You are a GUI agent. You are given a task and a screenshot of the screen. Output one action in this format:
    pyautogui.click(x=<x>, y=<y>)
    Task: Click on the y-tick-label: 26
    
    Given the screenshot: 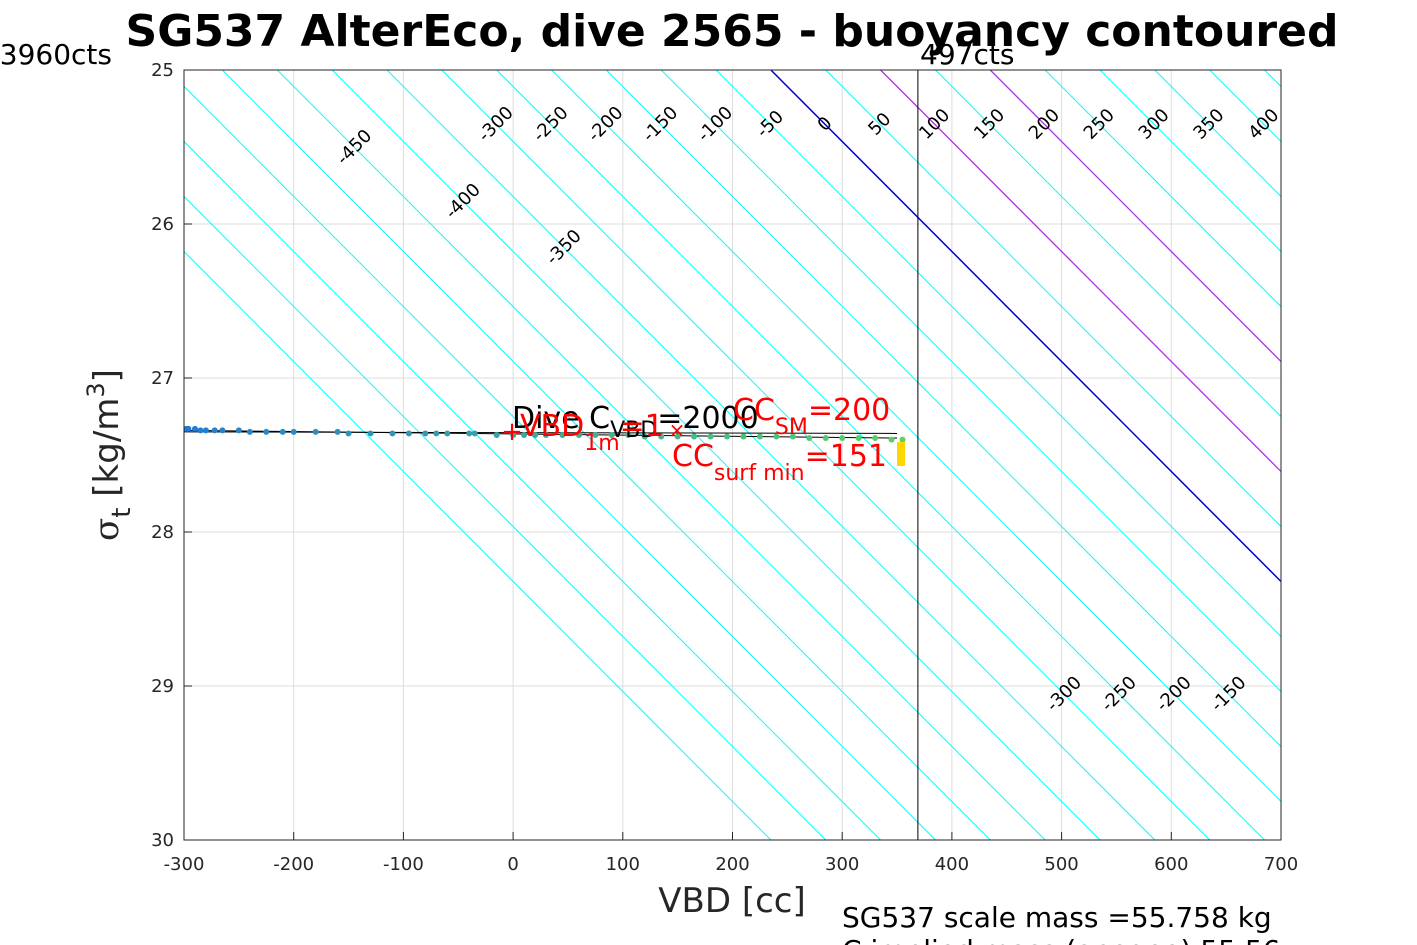 What is the action you would take?
    pyautogui.click(x=162, y=224)
    